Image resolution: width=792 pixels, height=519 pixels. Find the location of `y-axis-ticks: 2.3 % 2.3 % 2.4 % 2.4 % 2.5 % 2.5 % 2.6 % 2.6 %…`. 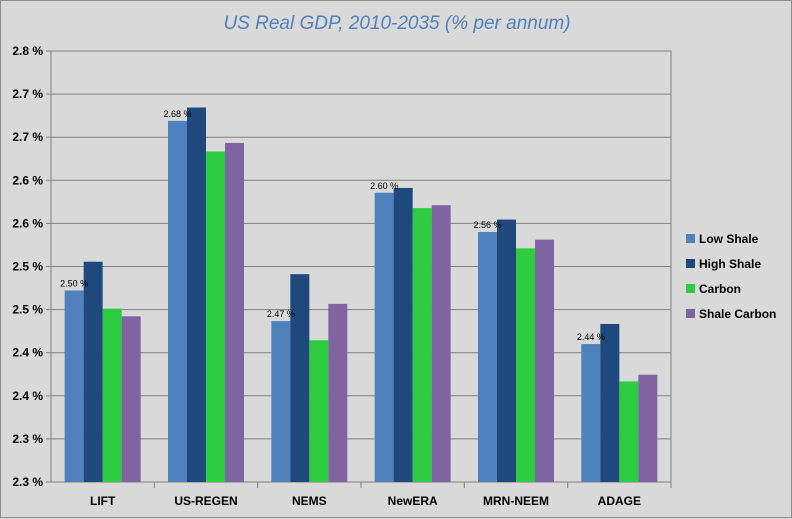

y-axis-ticks: 2.3 % 2.3 % 2.4 % 2.4 % 2.5 % 2.5 % 2.6 % 2.6 %… is located at coordinates (31, 266).